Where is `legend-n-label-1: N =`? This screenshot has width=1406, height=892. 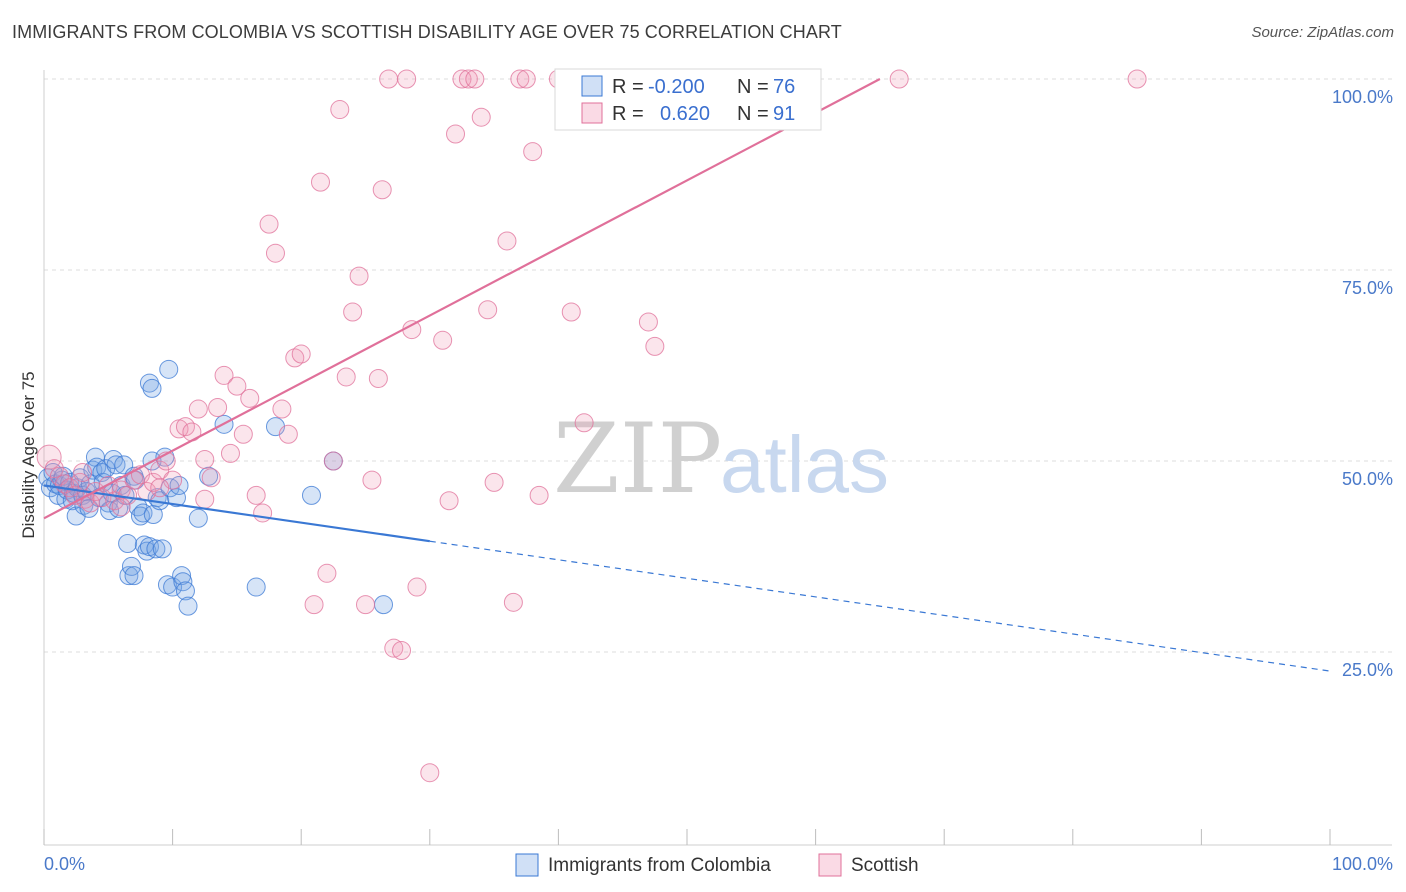
legend-n-label-1: N = is located at coordinates (753, 87).